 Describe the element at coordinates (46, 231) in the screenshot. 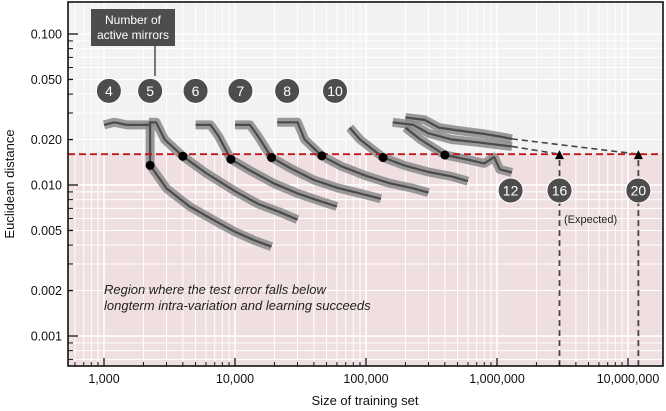

I see `y-tick-label: 0.005` at that location.